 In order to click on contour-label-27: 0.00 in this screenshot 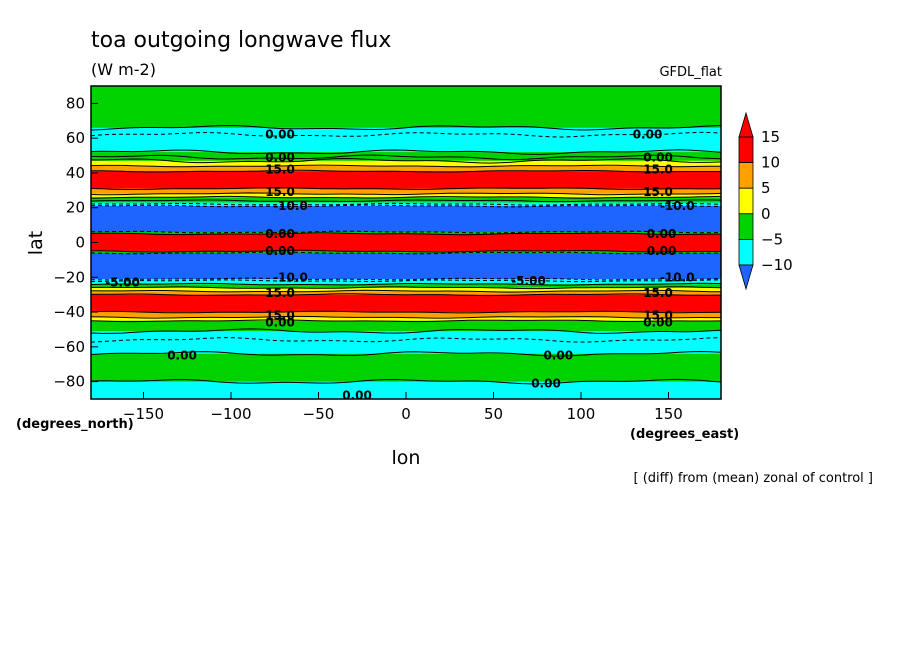, I will do `click(357, 396)`.